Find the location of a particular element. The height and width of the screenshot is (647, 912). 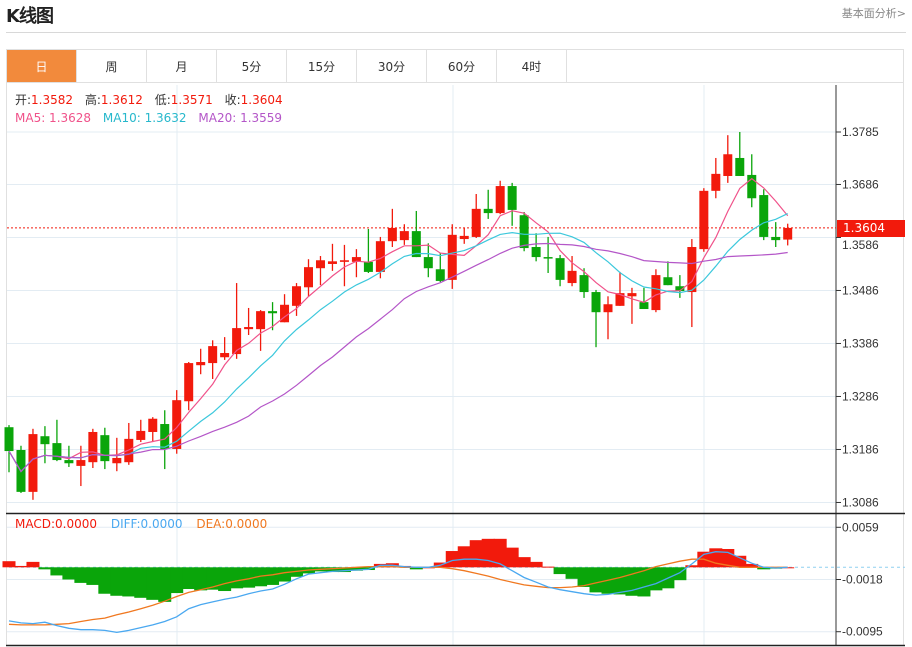

dea-line is located at coordinates (398, 592).